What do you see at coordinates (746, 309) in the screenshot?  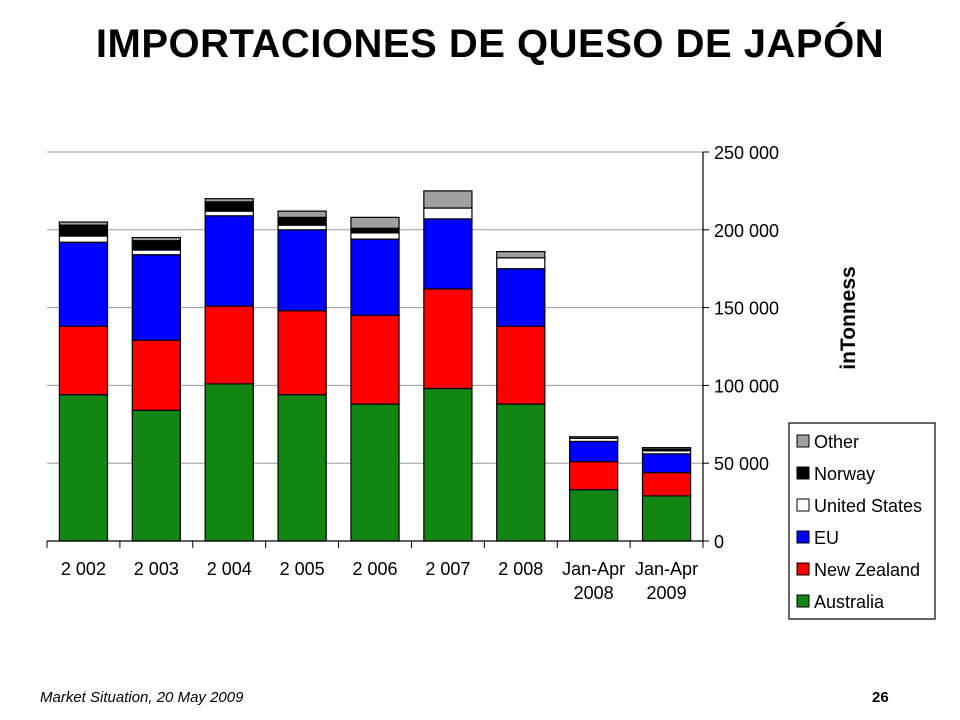 I see `y-tick-label: 150 000` at bounding box center [746, 309].